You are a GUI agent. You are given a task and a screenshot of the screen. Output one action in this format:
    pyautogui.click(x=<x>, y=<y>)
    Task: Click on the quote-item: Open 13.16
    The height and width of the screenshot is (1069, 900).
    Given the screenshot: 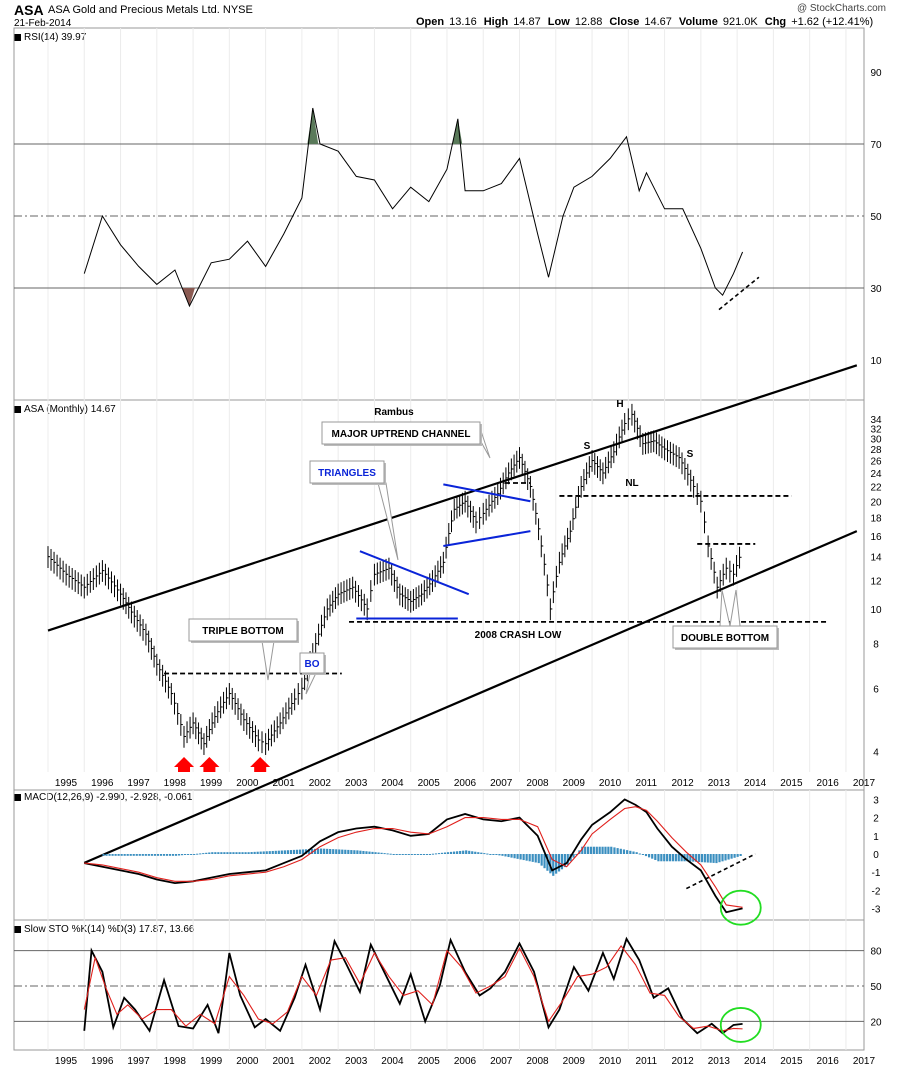 What is the action you would take?
    pyautogui.click(x=446, y=22)
    